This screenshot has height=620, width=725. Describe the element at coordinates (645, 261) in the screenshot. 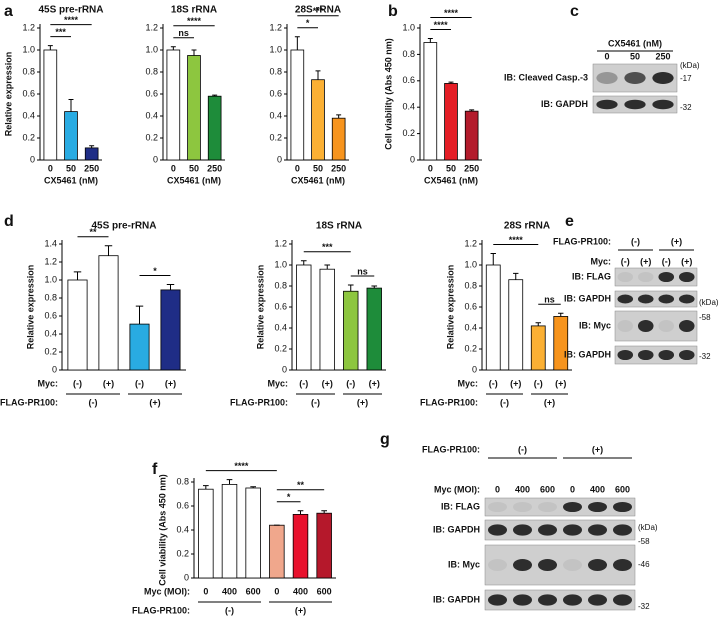

I see `blot-lane: (+)` at that location.